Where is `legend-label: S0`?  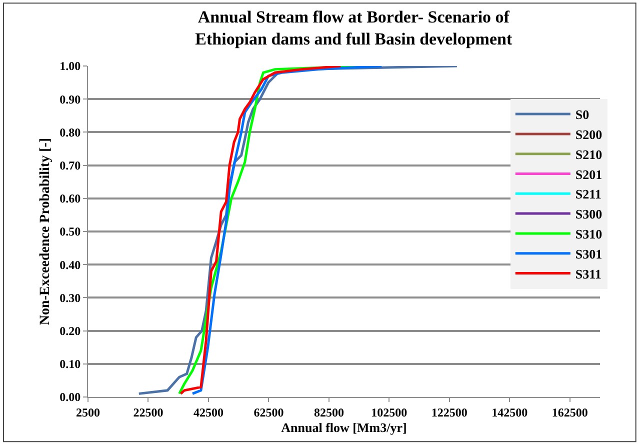
legend-label: S0 is located at coordinates (582, 114).